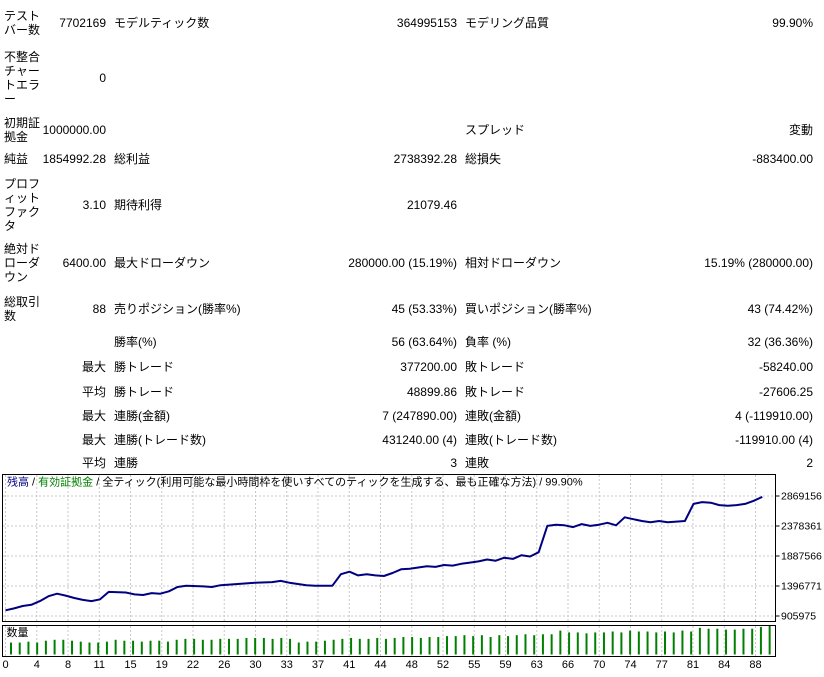  I want to click on stat-value: 377200.00, so click(428, 366).